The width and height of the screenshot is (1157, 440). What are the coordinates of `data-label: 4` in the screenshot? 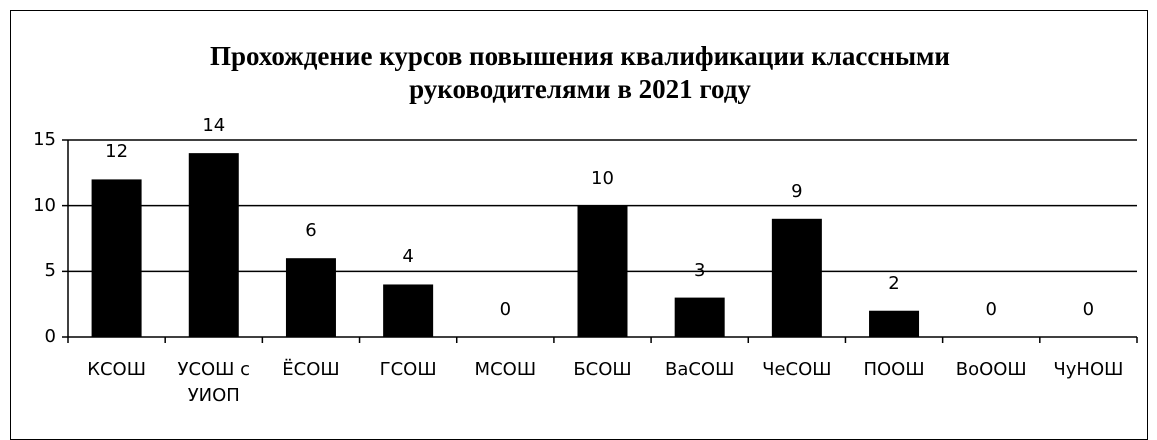 It's located at (408, 257).